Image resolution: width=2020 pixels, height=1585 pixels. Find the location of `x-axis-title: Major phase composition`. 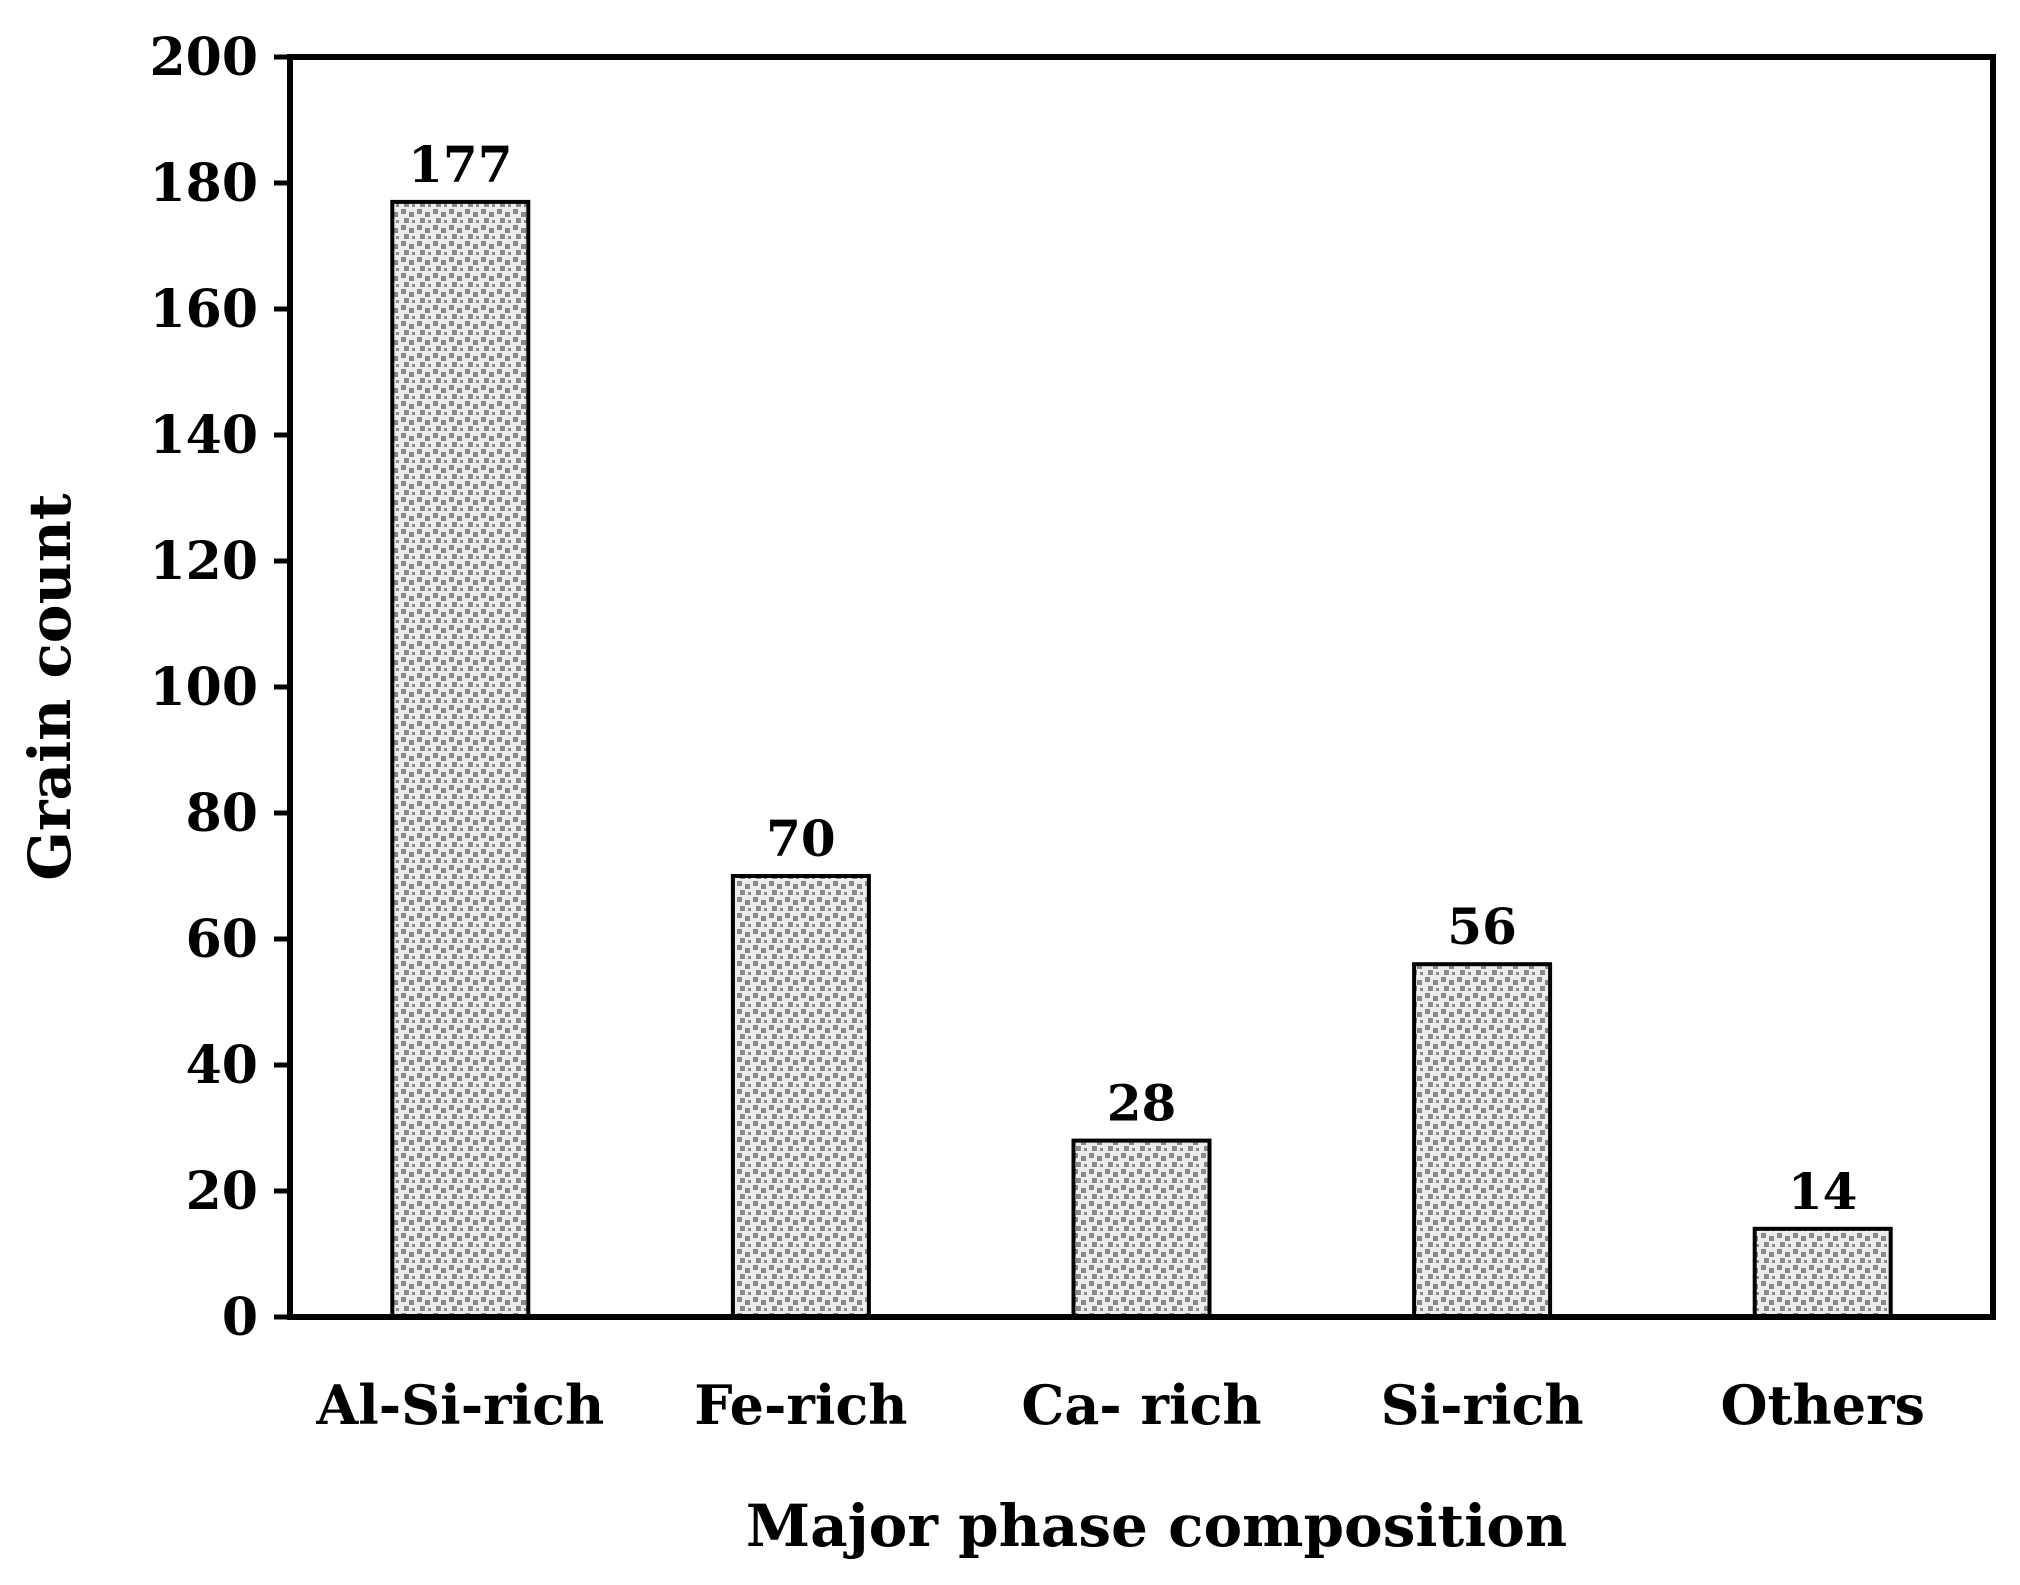

x-axis-title: Major phase composition is located at coordinates (1156, 1526).